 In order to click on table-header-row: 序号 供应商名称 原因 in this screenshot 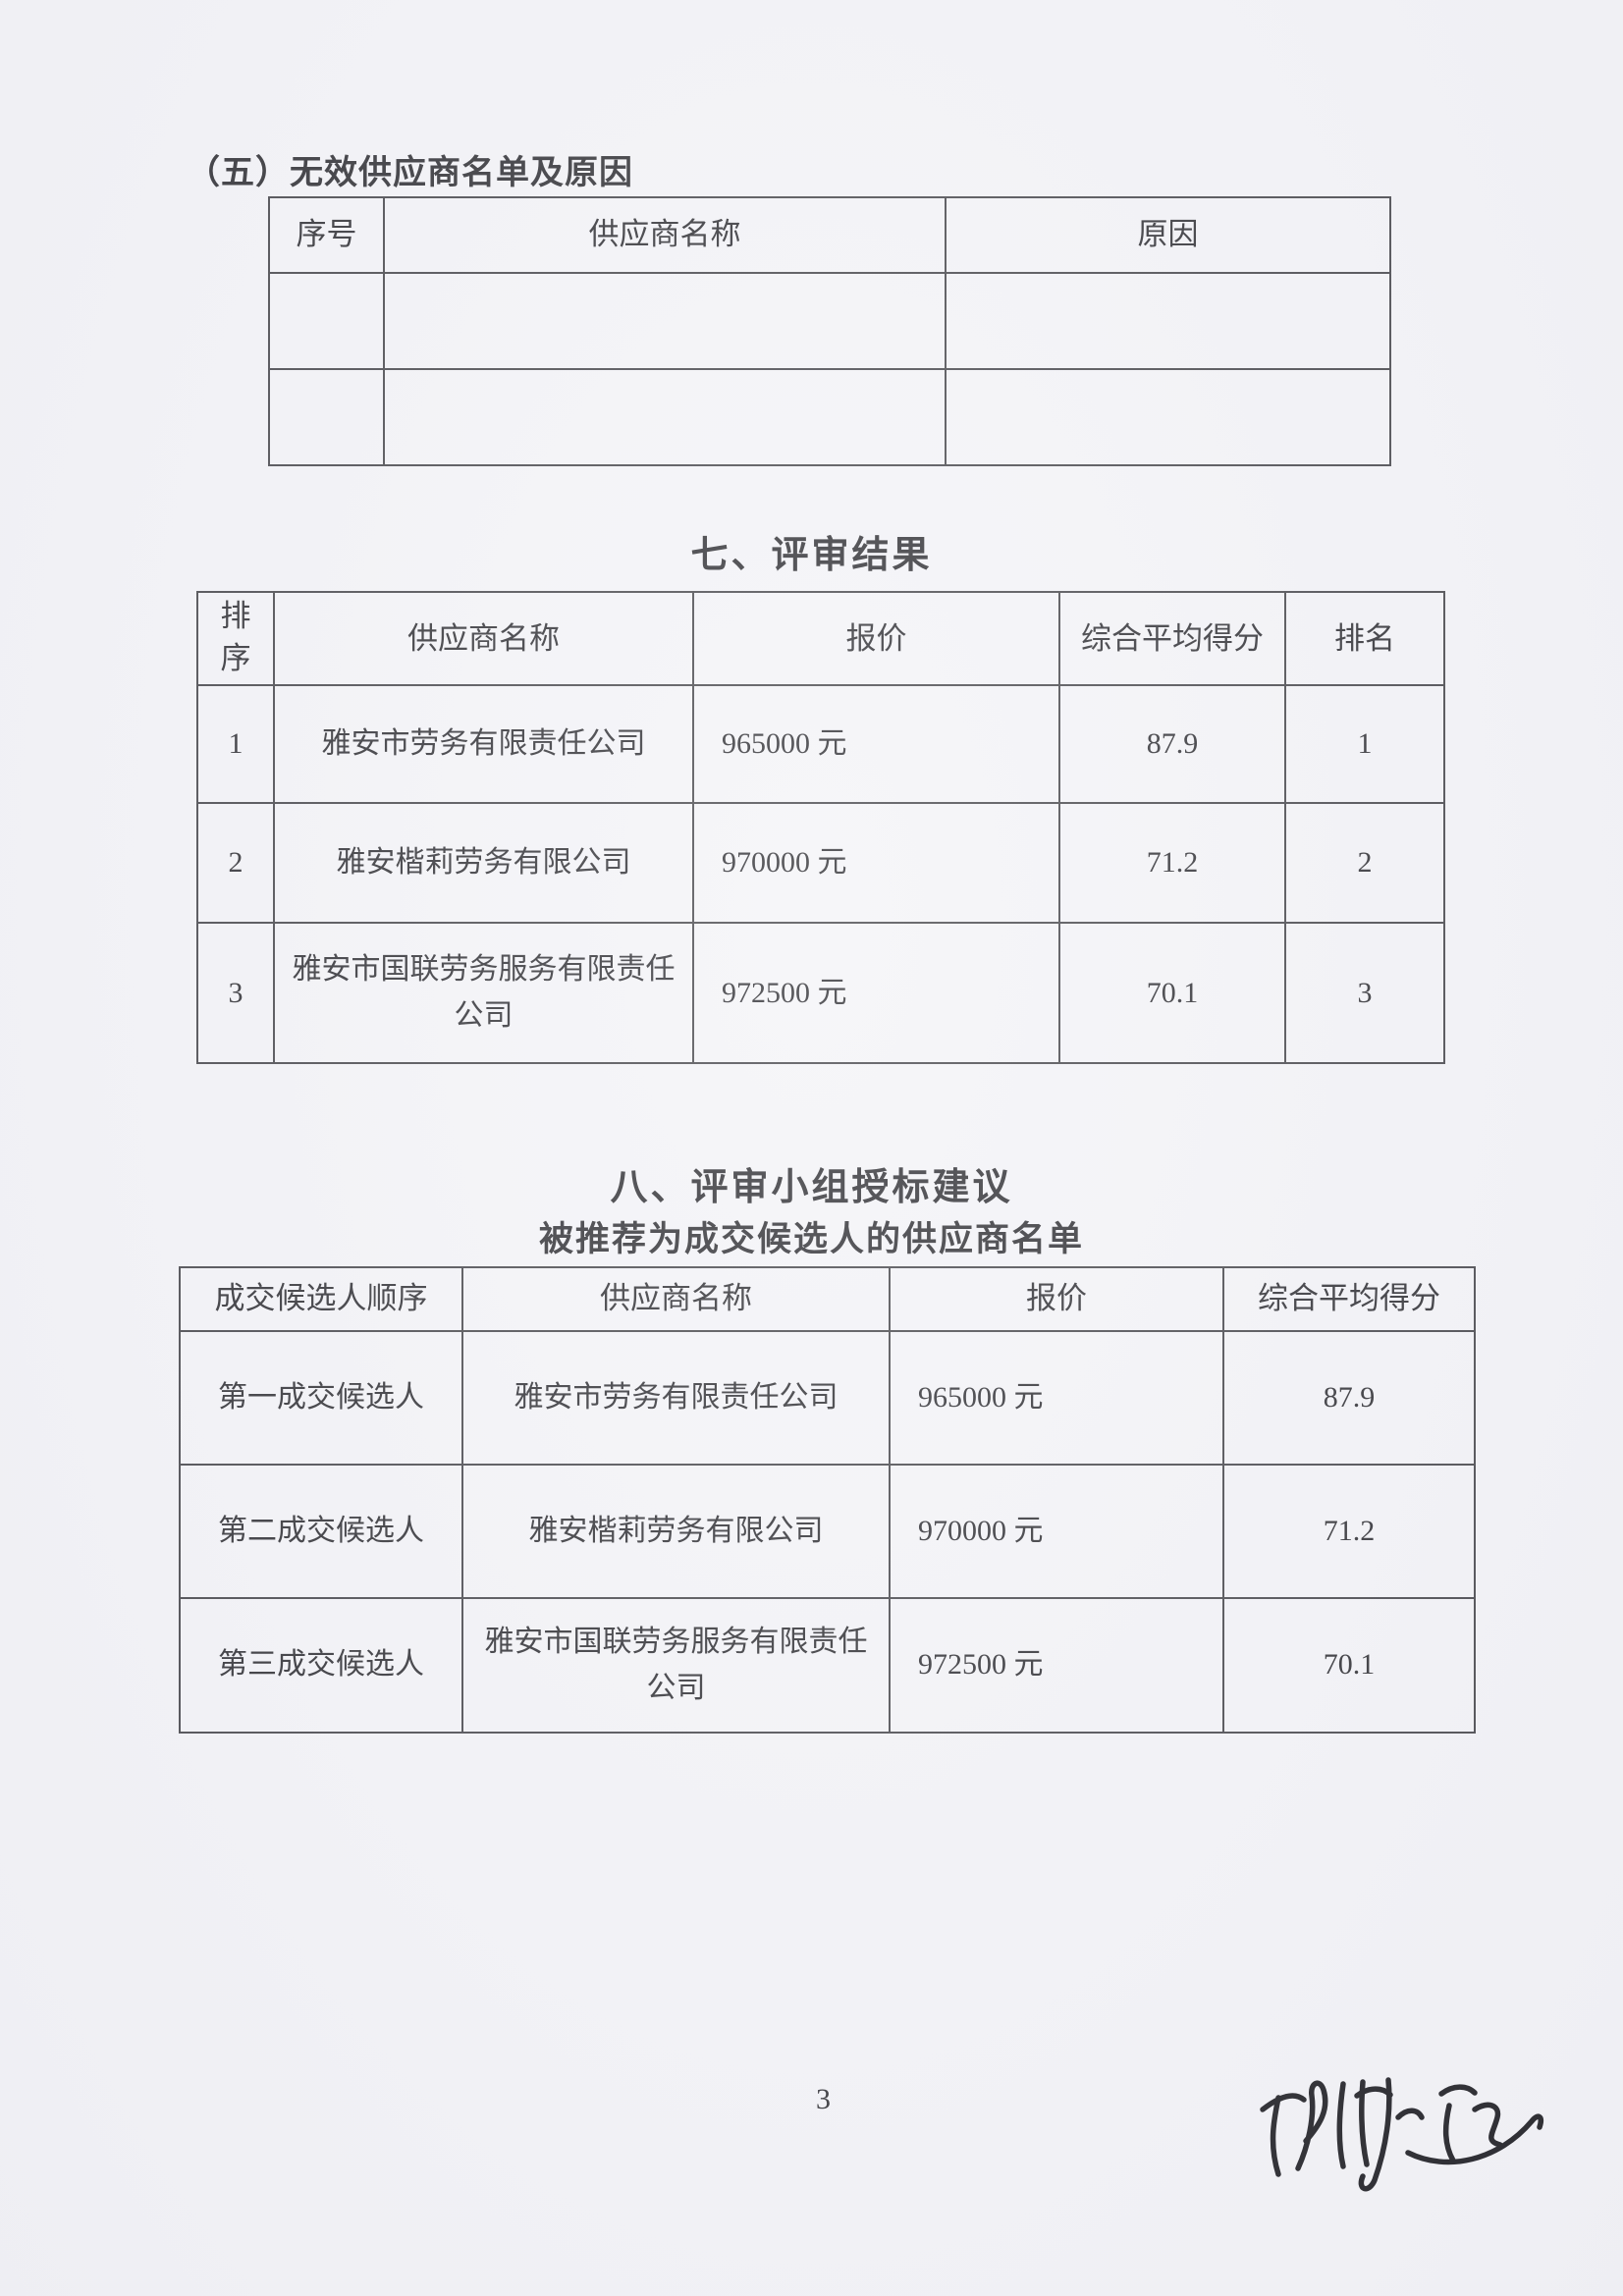, I will do `click(829, 235)`.